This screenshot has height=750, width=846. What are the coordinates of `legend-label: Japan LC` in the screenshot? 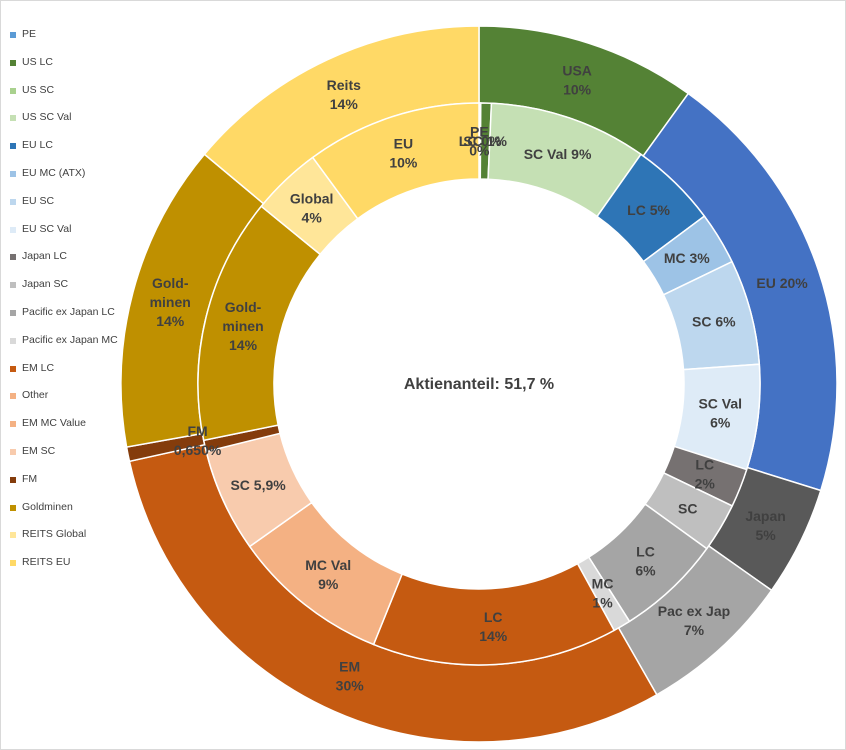 It's located at (44, 256).